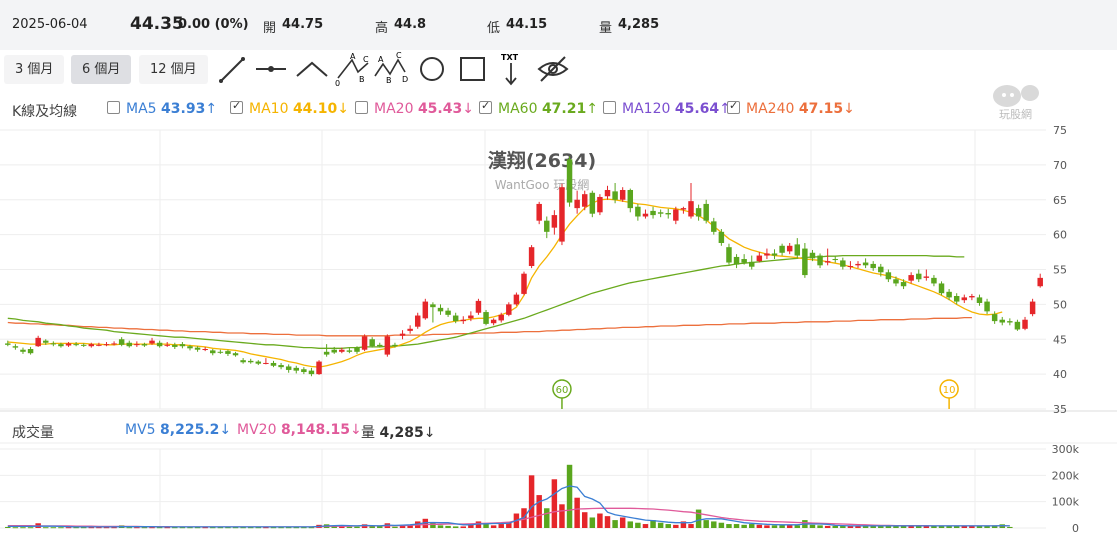 The width and height of the screenshot is (1117, 543). What do you see at coordinates (178, 430) in the screenshot?
I see `mv5-legend: MV5 8,225.2↓` at bounding box center [178, 430].